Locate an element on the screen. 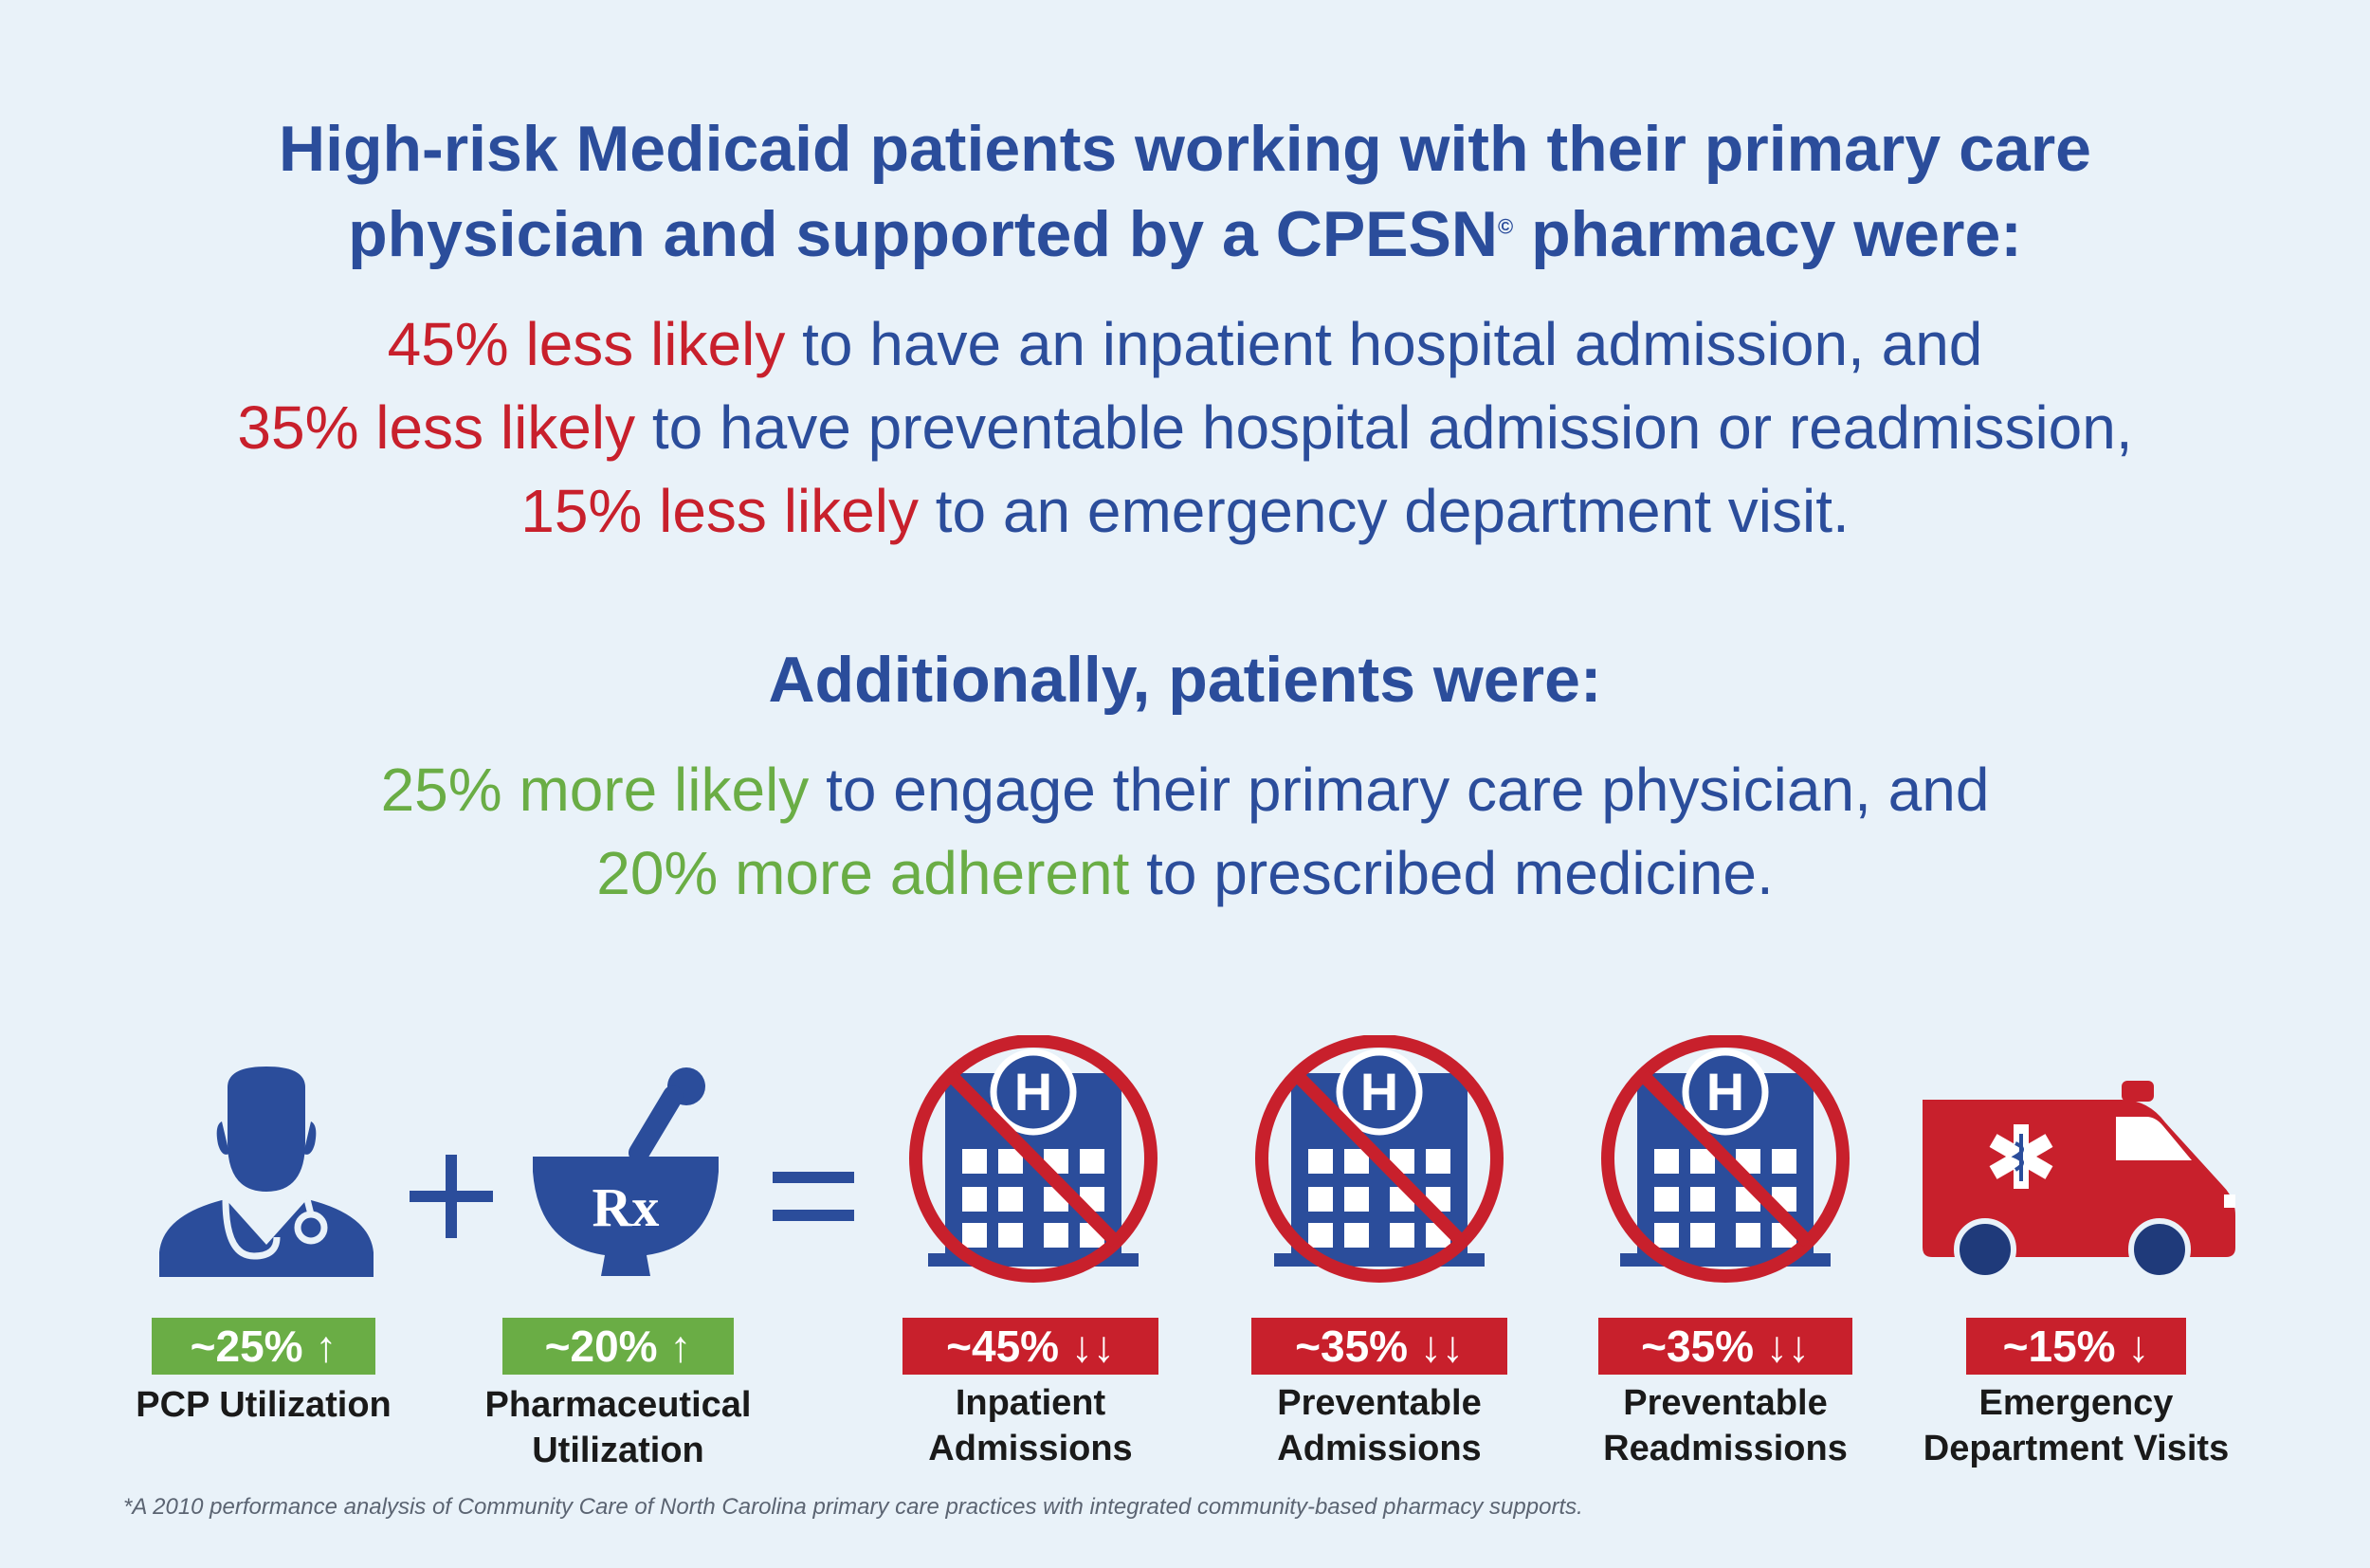 The width and height of the screenshot is (2370, 1568). label-line: Emergency is located at coordinates (2076, 1403).